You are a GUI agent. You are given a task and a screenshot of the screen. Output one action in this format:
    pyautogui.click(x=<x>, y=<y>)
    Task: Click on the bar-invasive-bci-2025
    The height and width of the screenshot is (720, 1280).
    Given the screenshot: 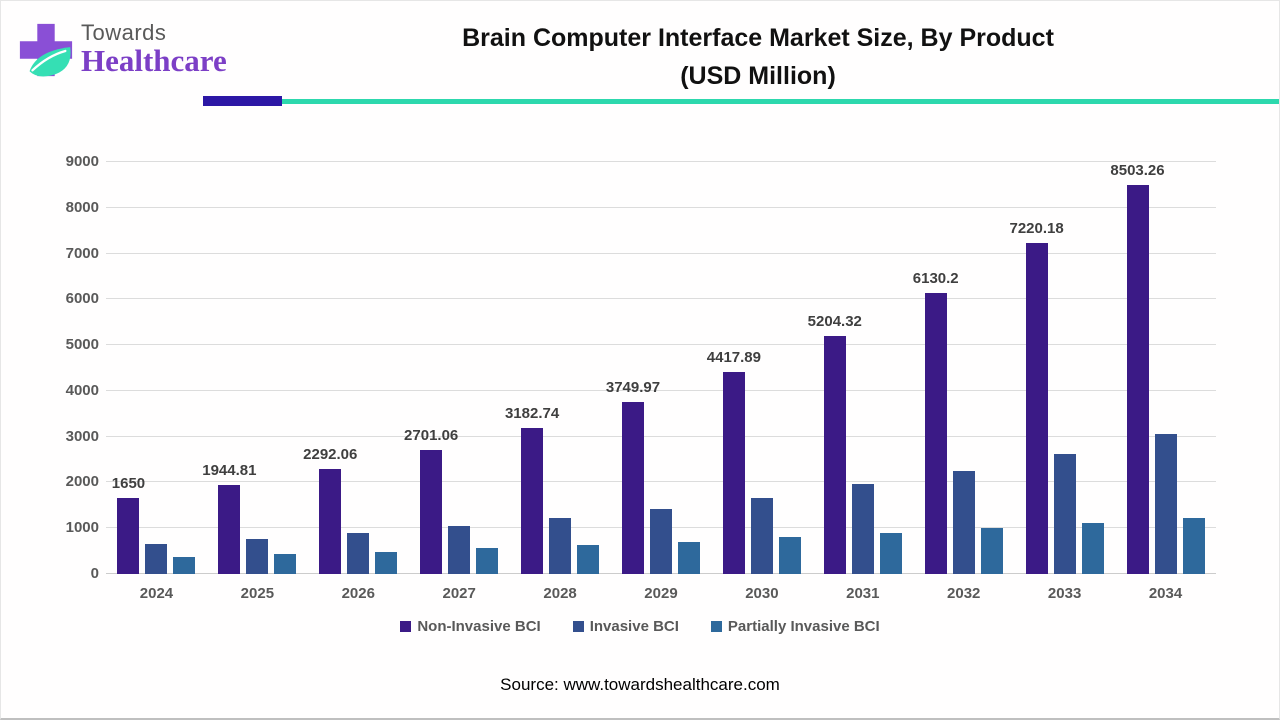 What is the action you would take?
    pyautogui.click(x=257, y=556)
    